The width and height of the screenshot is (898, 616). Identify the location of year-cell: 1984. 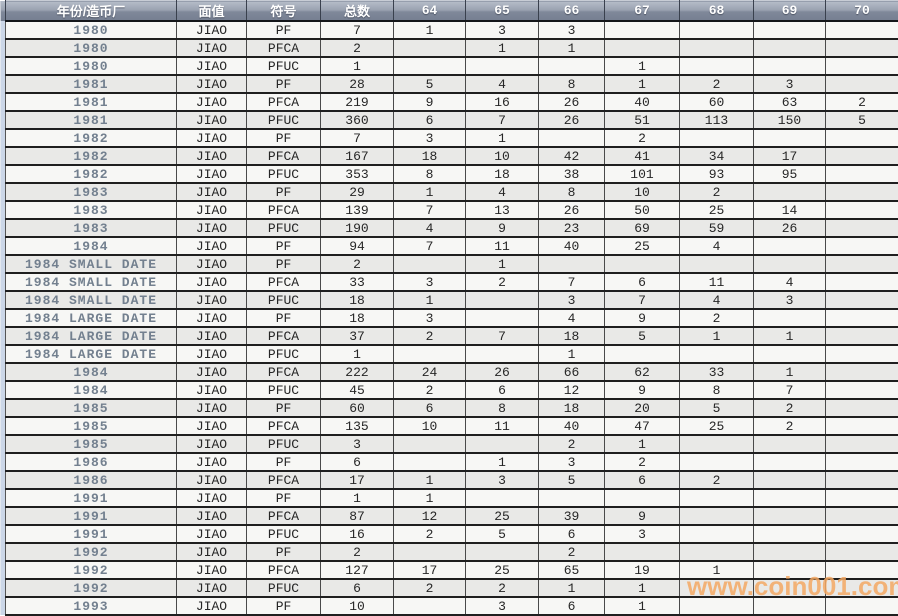
(91, 372).